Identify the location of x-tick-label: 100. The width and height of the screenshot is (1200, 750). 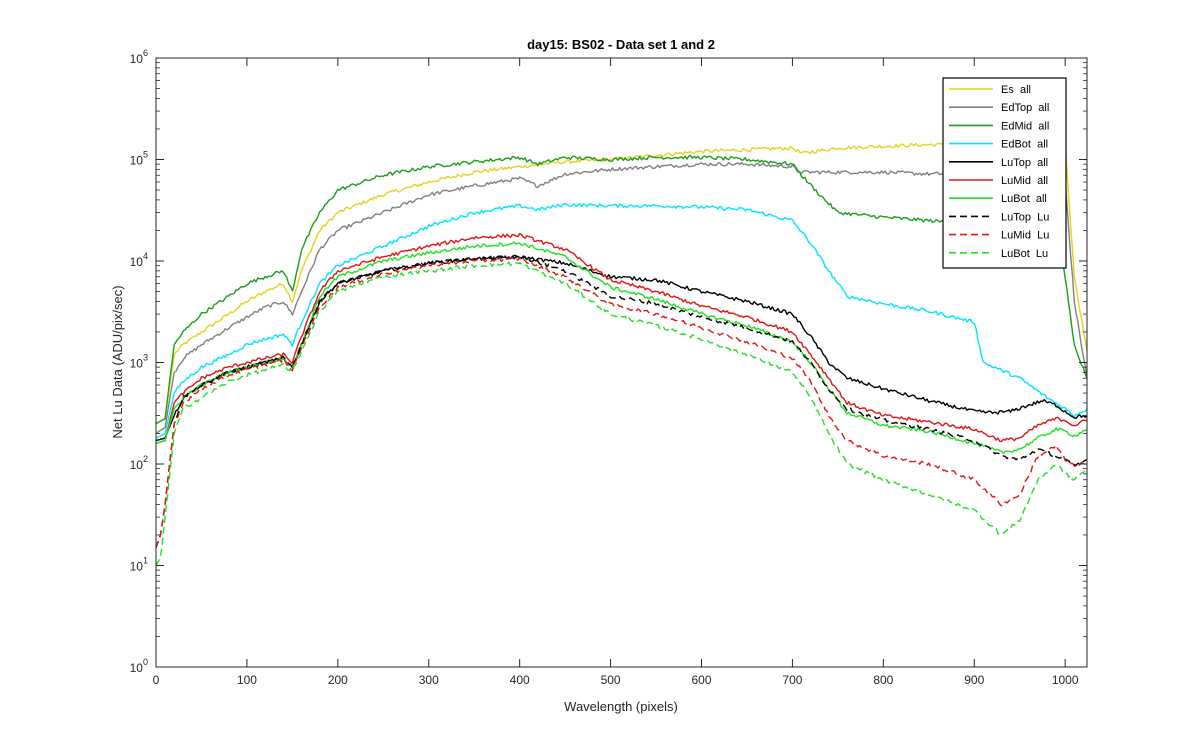
(247, 680).